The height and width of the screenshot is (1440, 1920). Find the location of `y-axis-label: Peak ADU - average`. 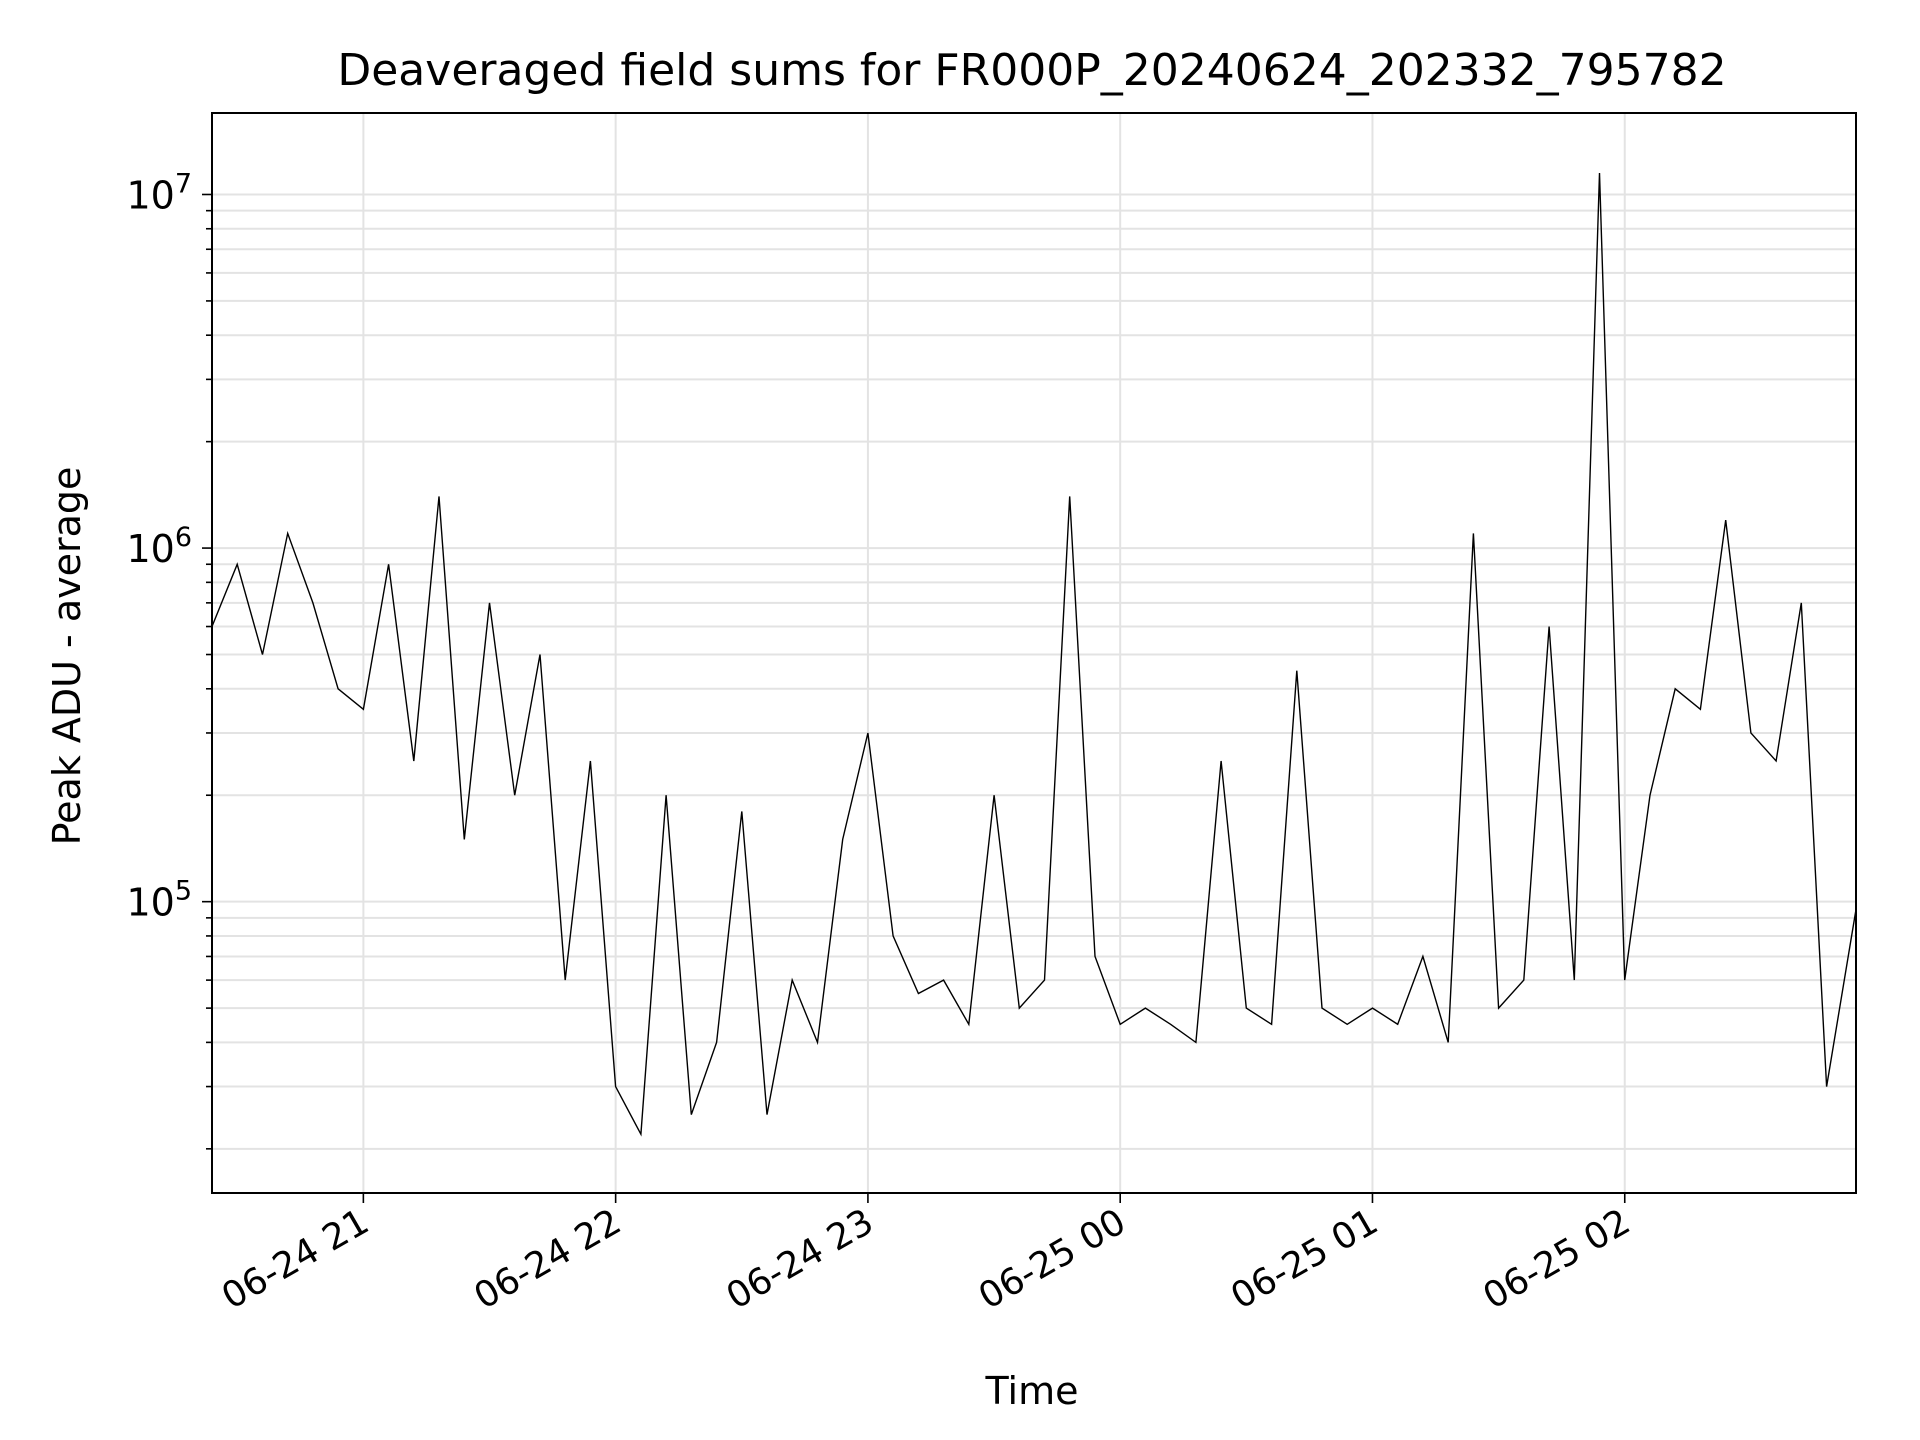

y-axis-label: Peak ADU - average is located at coordinates (67, 656).